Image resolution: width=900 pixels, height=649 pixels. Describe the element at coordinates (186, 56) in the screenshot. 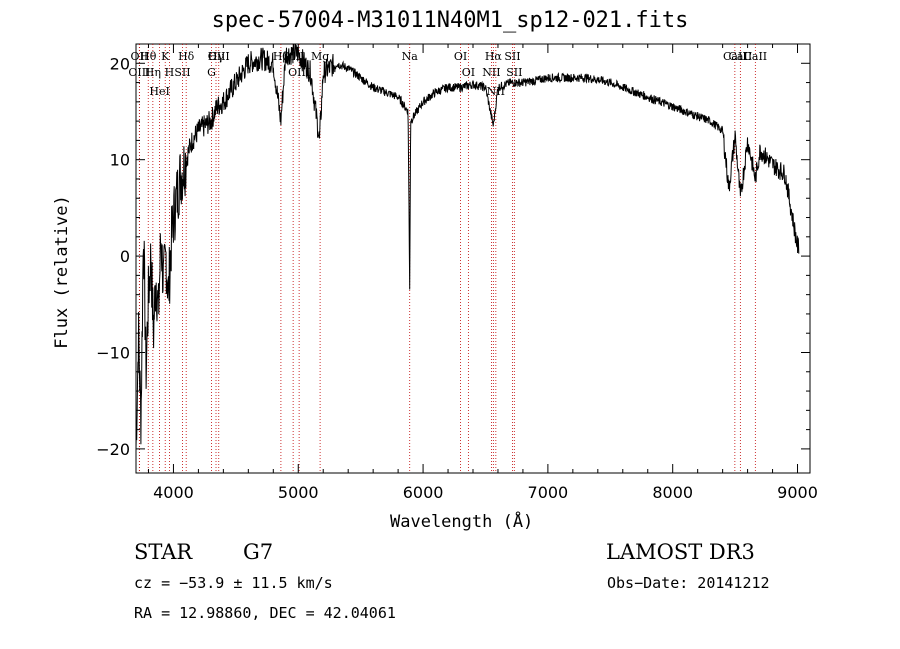

I see `spectral-line-label: Hδ` at that location.